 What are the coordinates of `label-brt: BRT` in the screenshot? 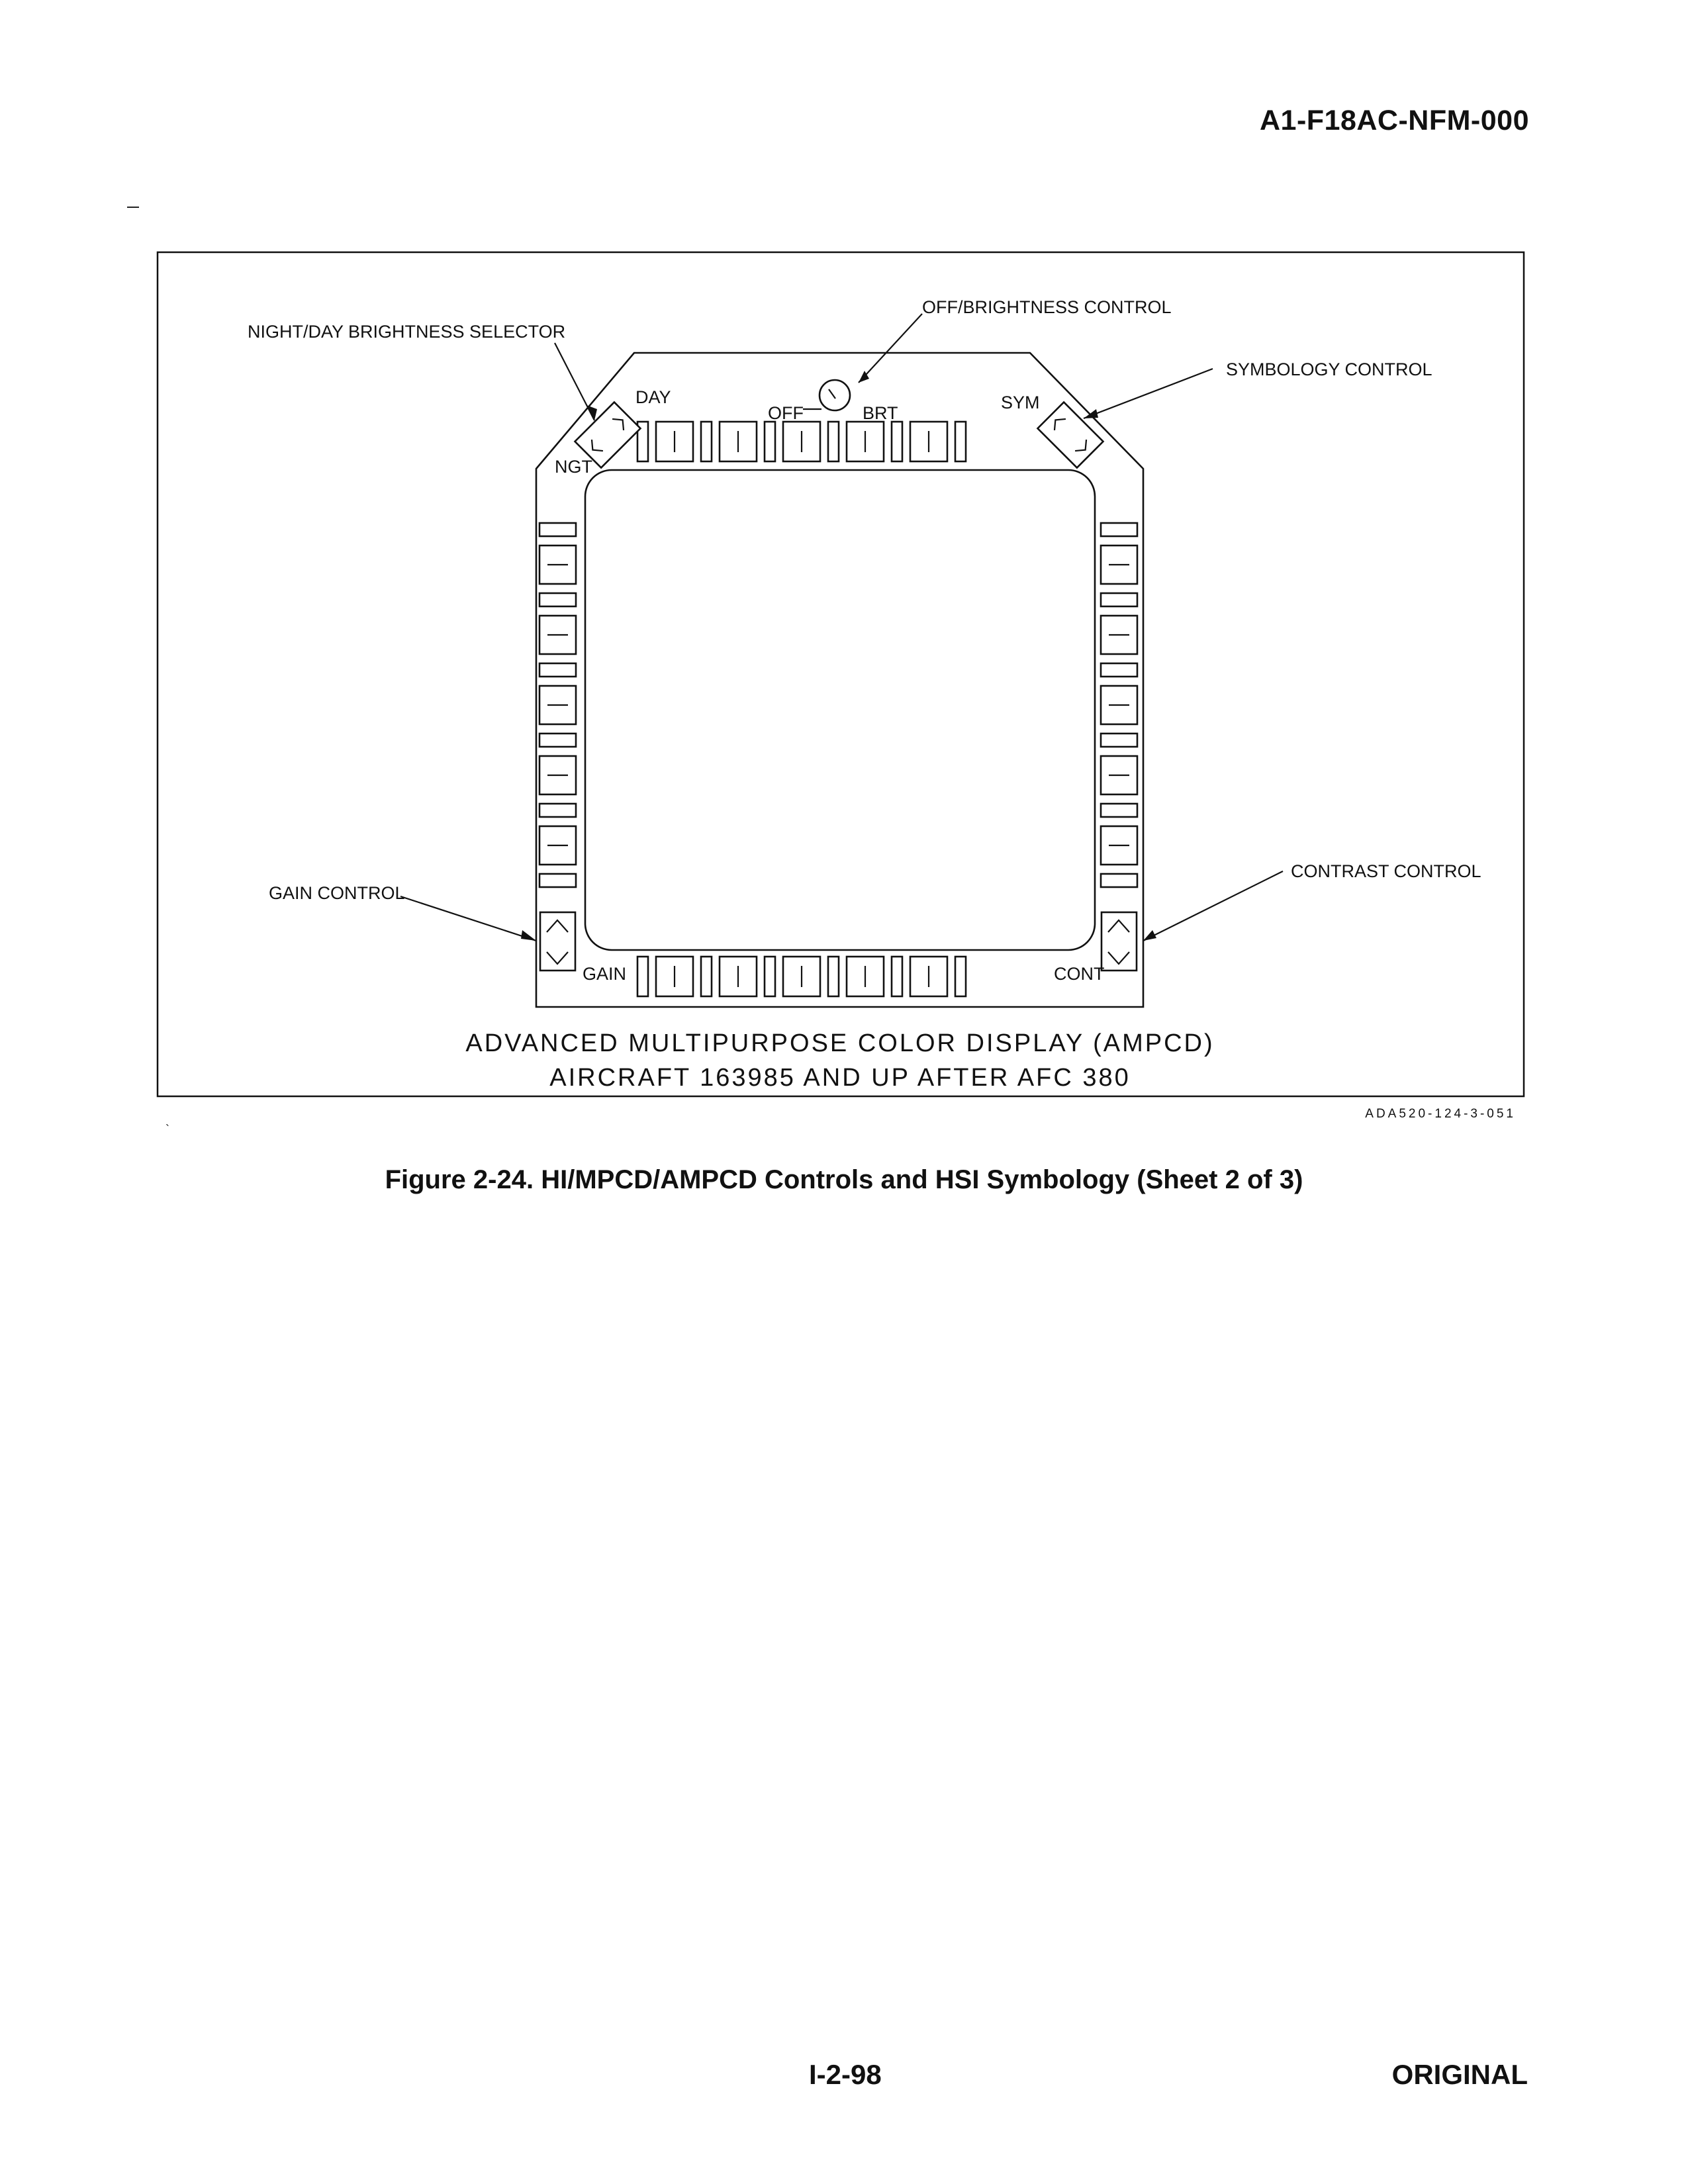 It's located at (880, 413).